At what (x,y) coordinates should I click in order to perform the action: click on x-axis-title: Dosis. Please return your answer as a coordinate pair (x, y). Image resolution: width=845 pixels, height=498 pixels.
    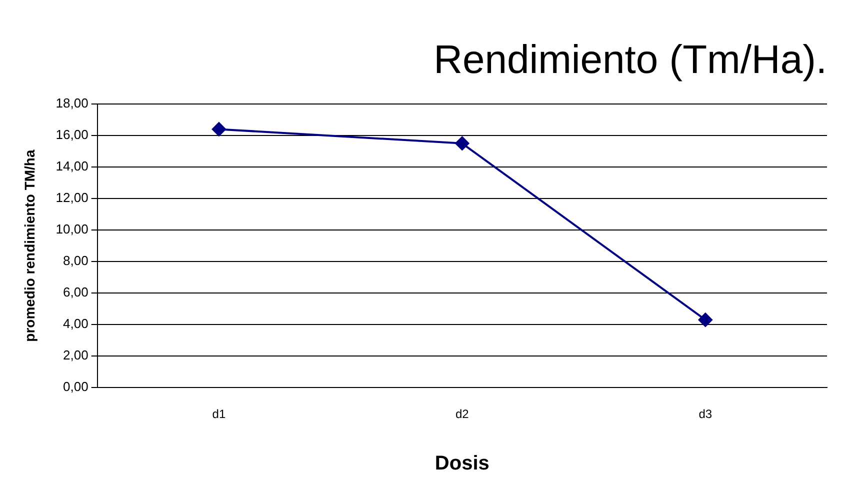
    Looking at the image, I should click on (462, 463).